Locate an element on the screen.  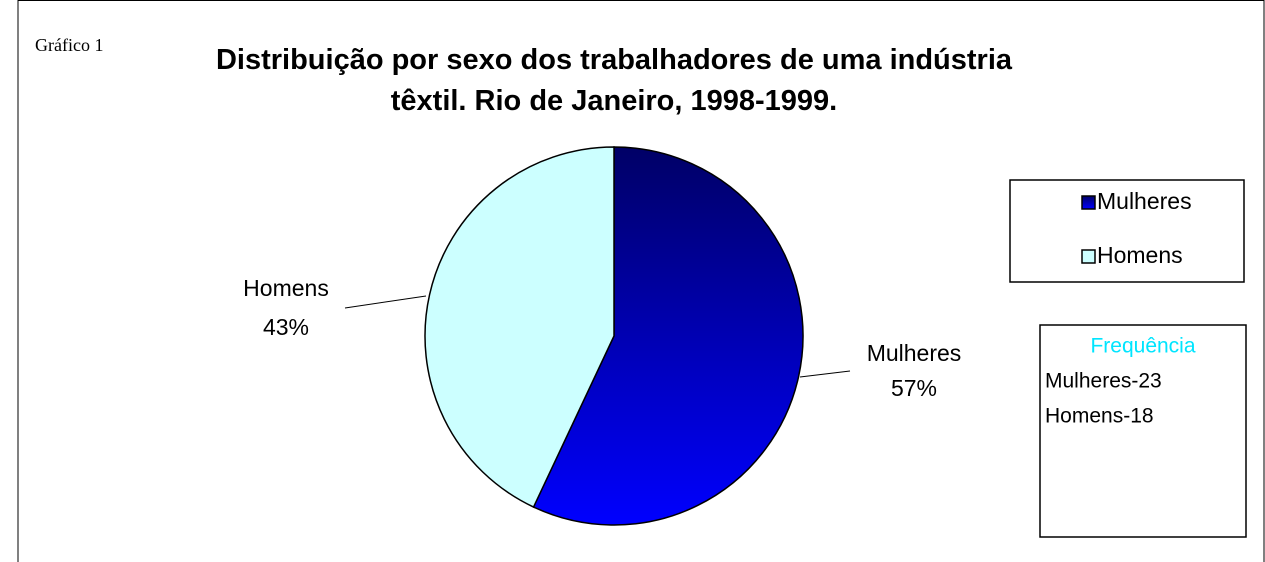
slice-category-label: Mulheres is located at coordinates (914, 353).